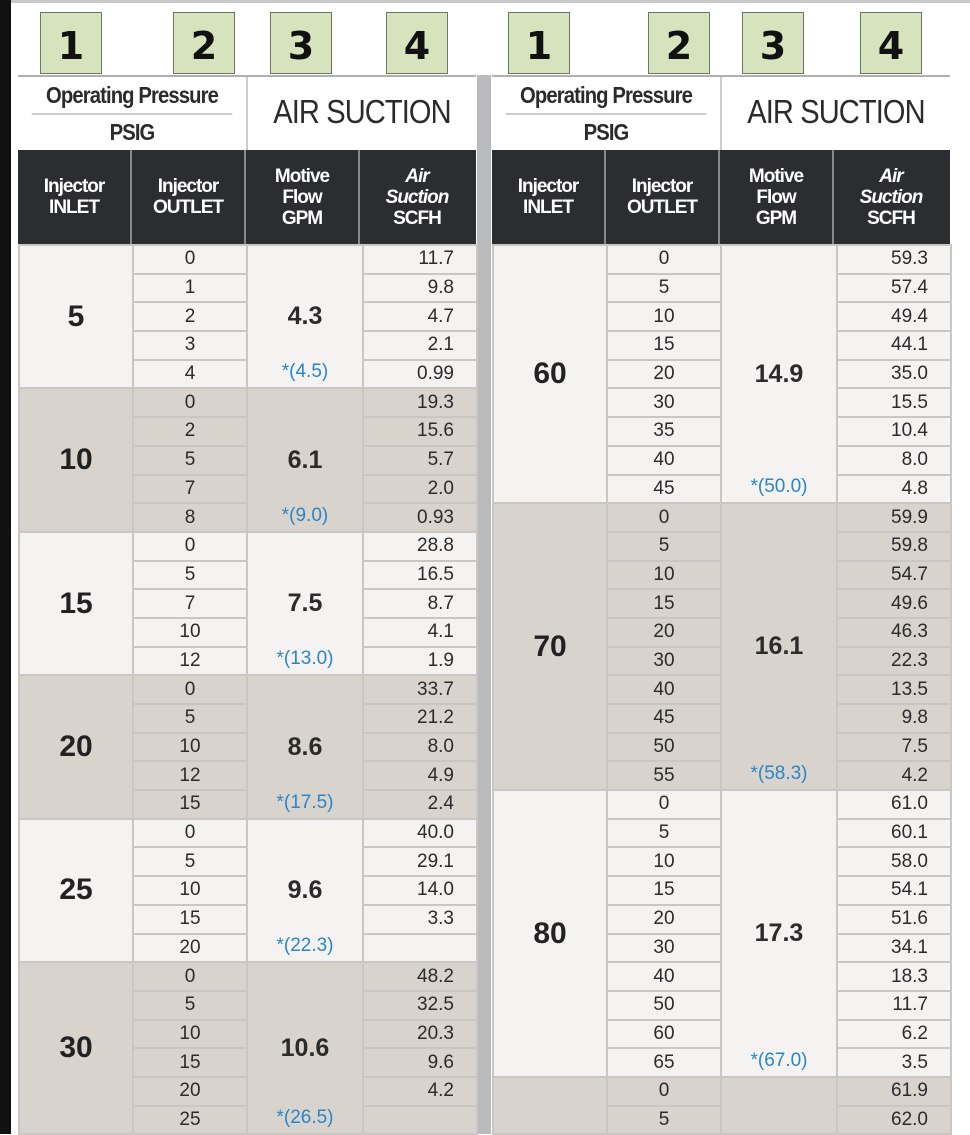 The height and width of the screenshot is (1135, 970). I want to click on table-row: 40 8.0, so click(722, 460).